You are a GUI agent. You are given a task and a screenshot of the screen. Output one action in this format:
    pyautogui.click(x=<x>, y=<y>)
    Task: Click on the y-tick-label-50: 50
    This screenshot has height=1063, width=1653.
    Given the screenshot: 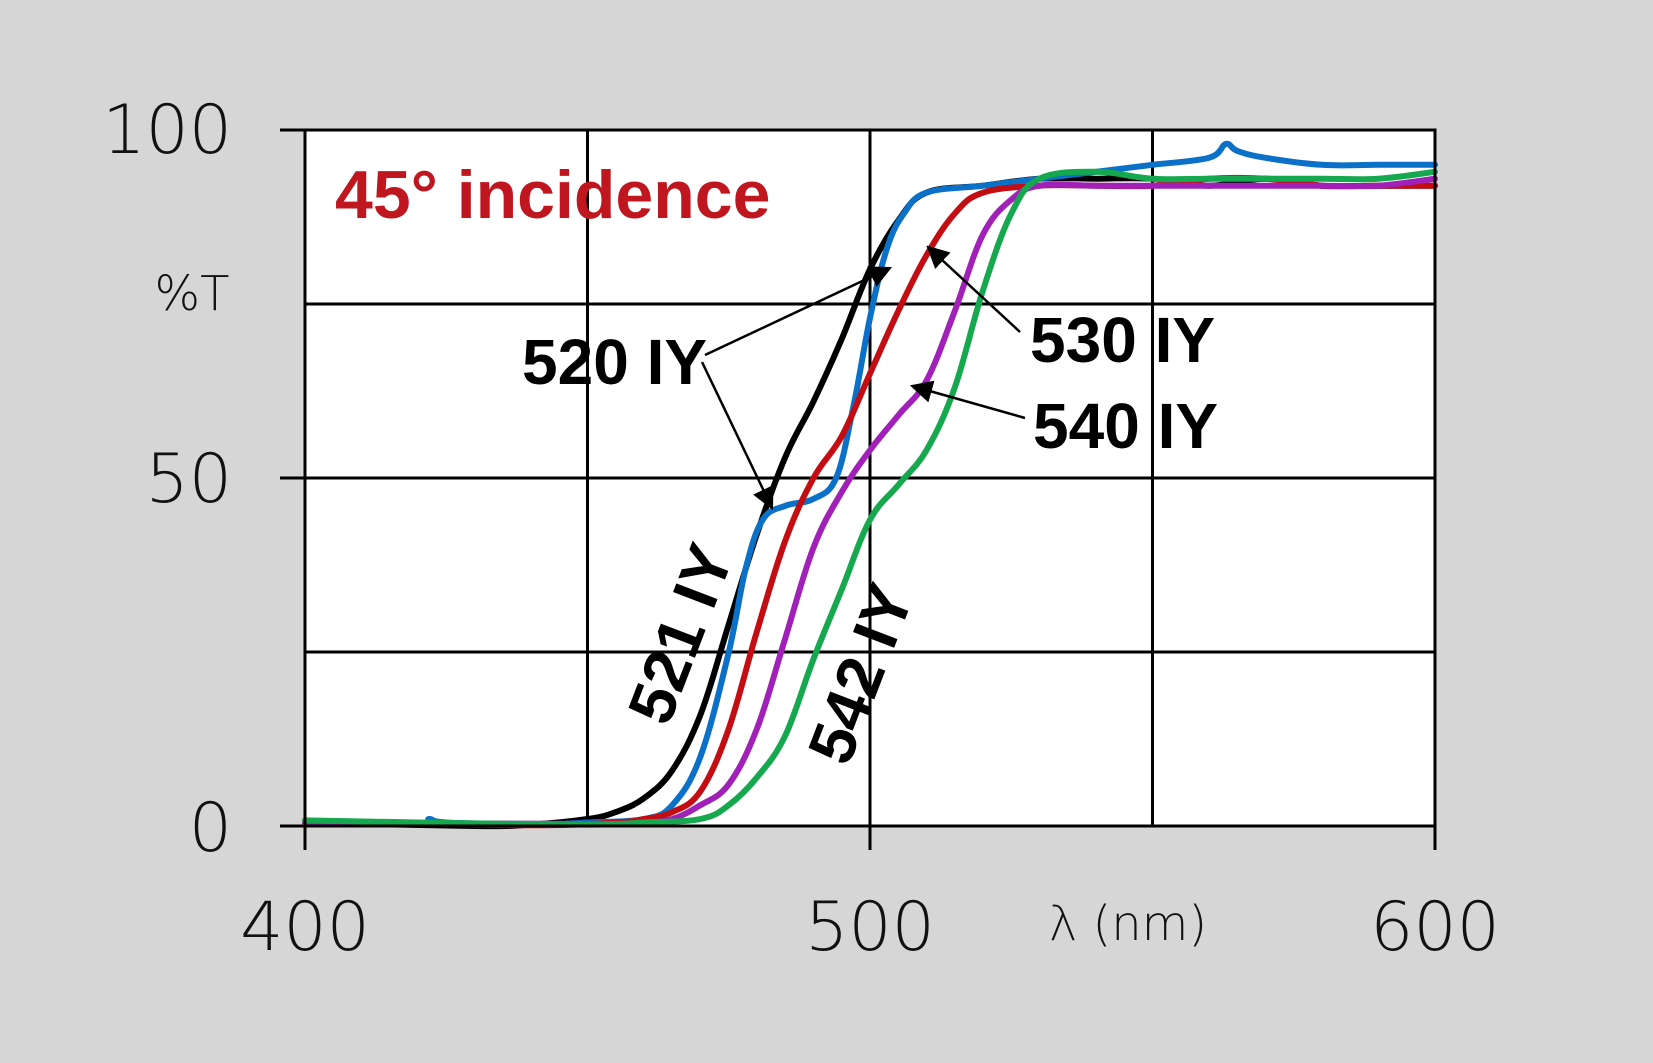 What is the action you would take?
    pyautogui.click(x=188, y=479)
    